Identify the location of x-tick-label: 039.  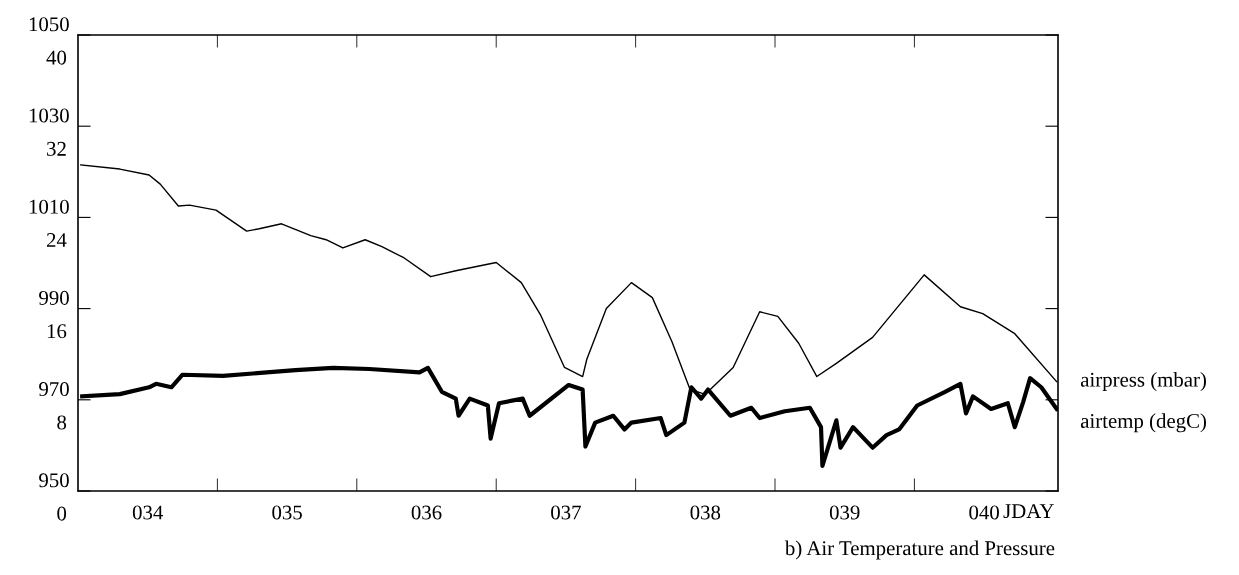
(844, 512).